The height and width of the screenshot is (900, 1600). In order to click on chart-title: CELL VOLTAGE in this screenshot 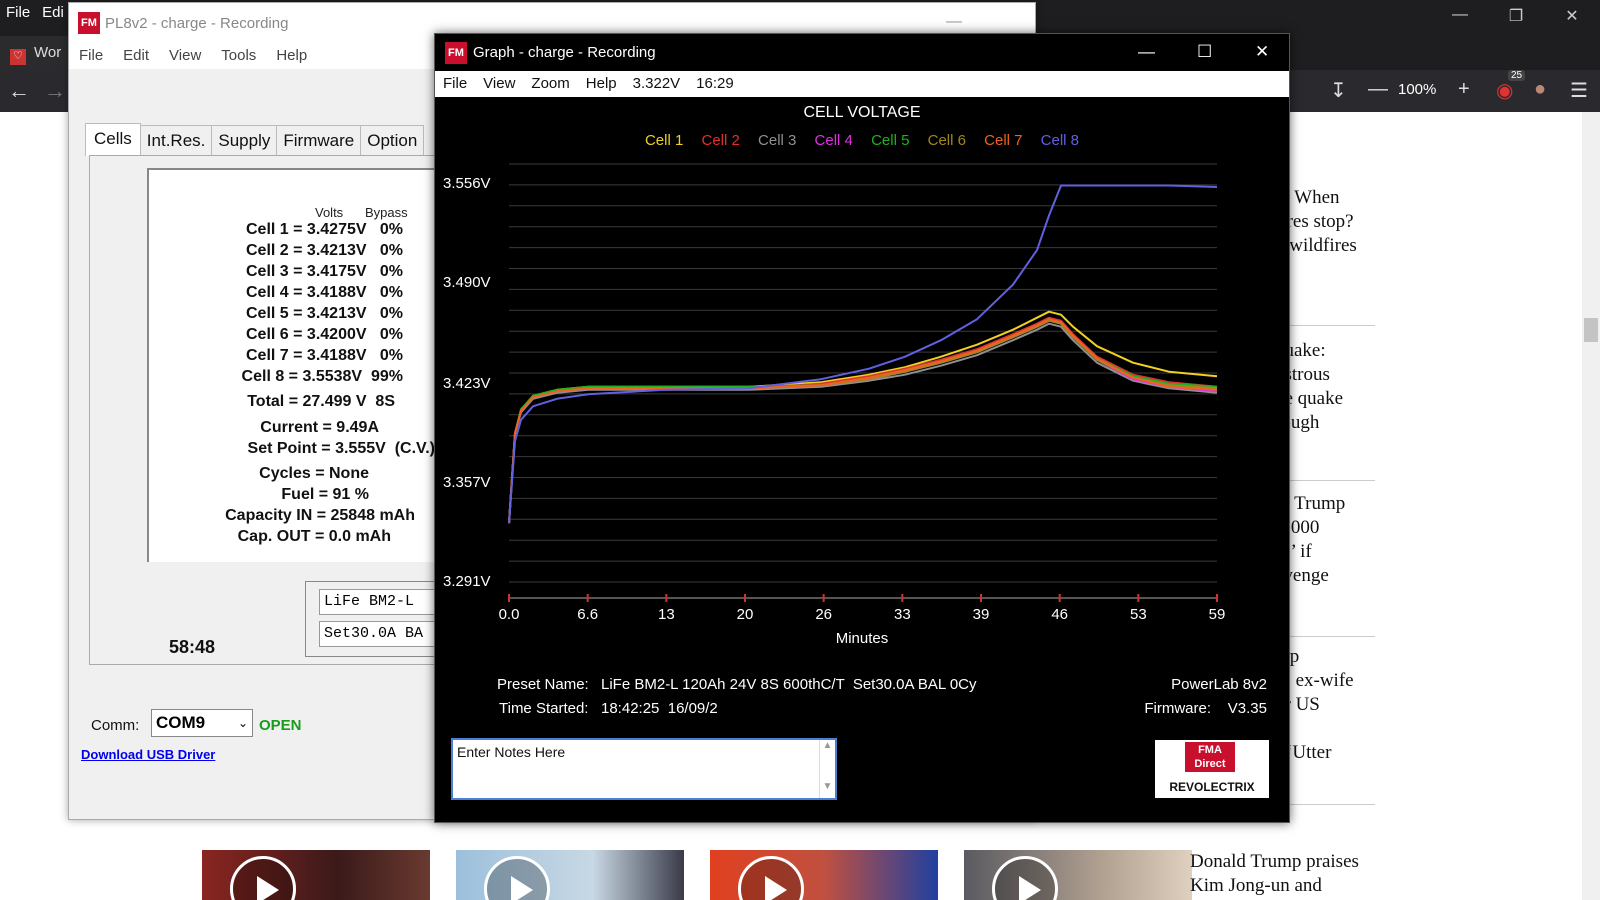, I will do `click(862, 112)`.